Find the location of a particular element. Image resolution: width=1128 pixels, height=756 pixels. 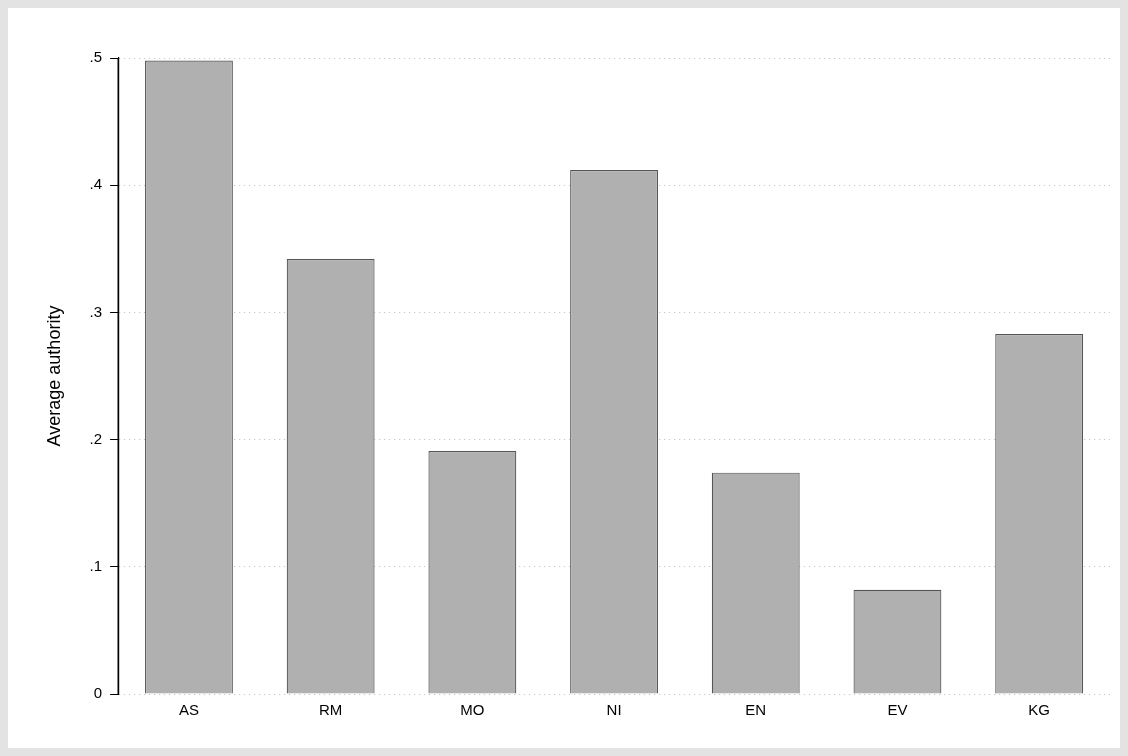

y-axis-title: Average authority is located at coordinates (53, 376).